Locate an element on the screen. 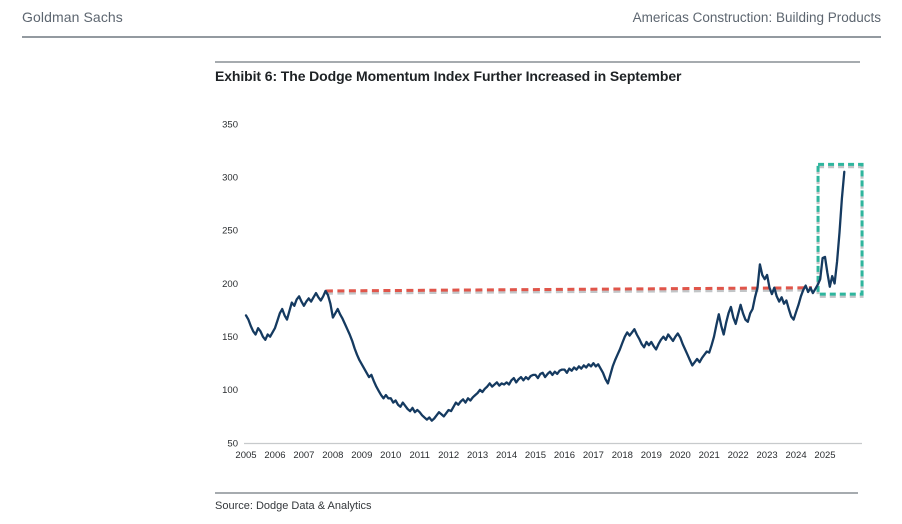 The width and height of the screenshot is (902, 524). x-axis-tick-label: 2013 is located at coordinates (477, 455).